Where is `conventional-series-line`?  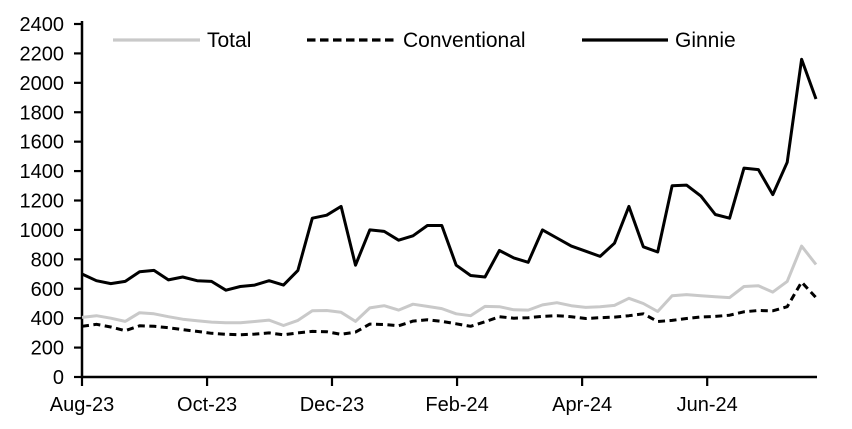
conventional-series-line is located at coordinates (449, 308).